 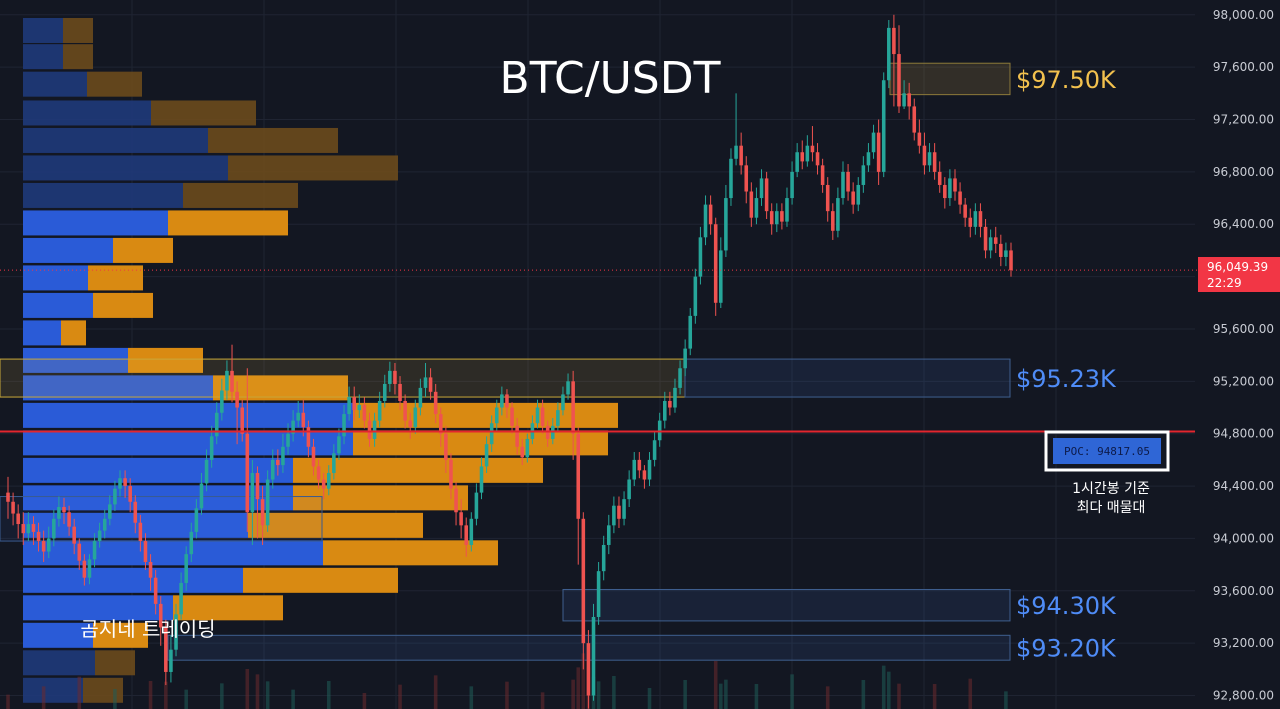 I want to click on value-area-zone, so click(x=343, y=378).